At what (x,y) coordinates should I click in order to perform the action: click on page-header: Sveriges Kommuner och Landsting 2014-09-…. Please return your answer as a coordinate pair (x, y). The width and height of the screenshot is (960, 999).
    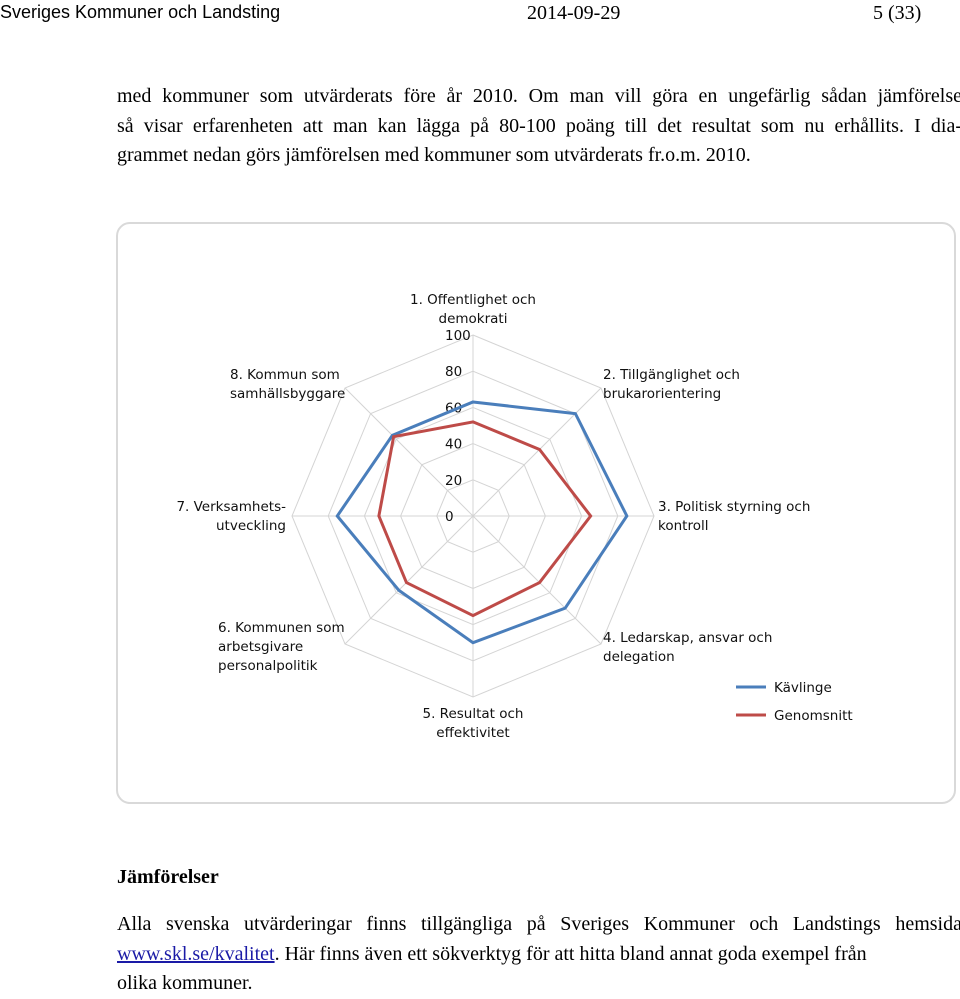
    Looking at the image, I should click on (480, 14).